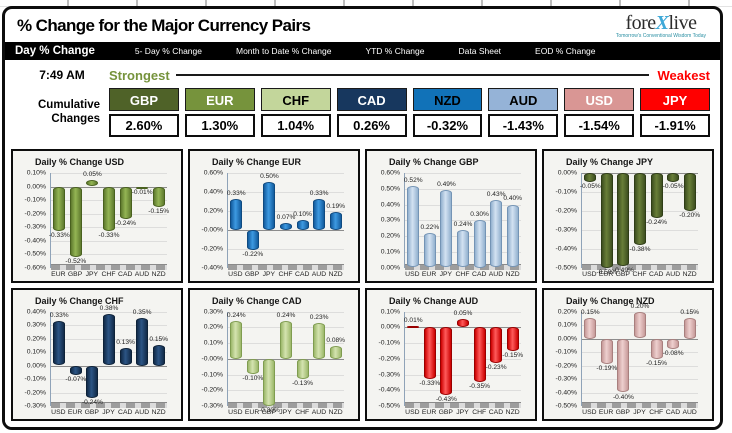 Image resolution: width=732 pixels, height=433 pixels. Describe the element at coordinates (623, 397) in the screenshot. I see `bar-value-label: -0.40%` at that location.